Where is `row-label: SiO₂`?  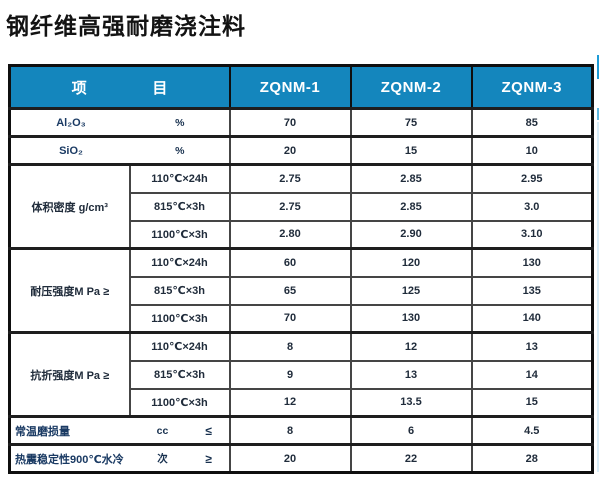 row-label: SiO₂ is located at coordinates (71, 150).